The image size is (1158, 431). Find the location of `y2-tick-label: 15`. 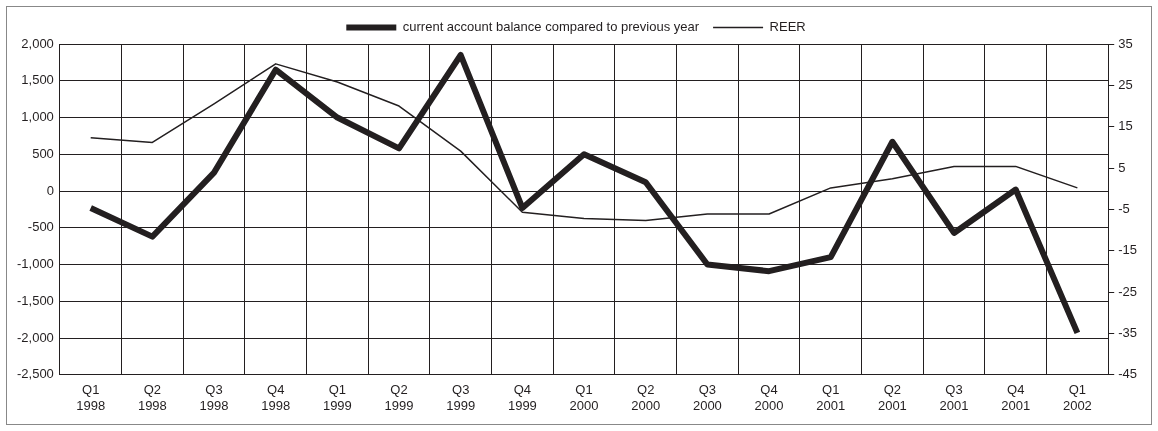

y2-tick-label: 15 is located at coordinates (1125, 126).